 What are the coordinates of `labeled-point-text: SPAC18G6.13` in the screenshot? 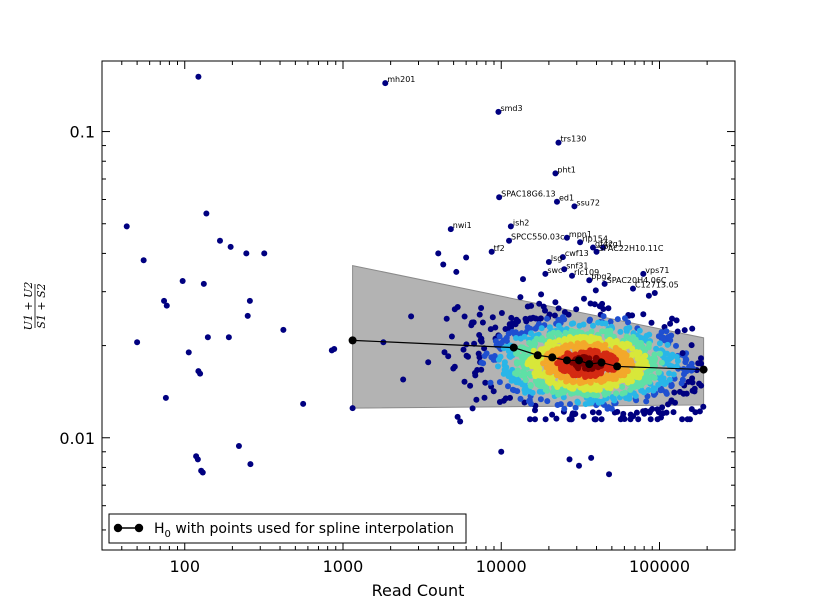 It's located at (528, 193).